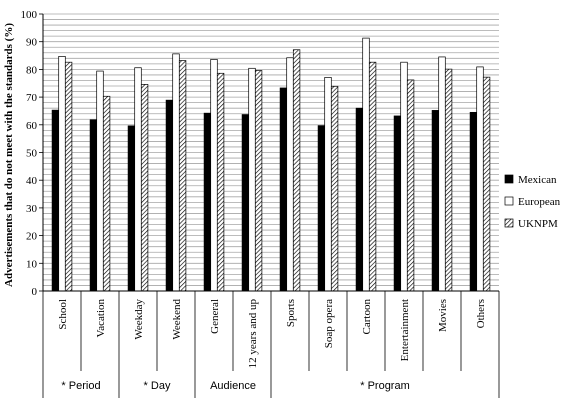  What do you see at coordinates (367, 317) in the screenshot?
I see `x-category-label: Cartoon` at bounding box center [367, 317].